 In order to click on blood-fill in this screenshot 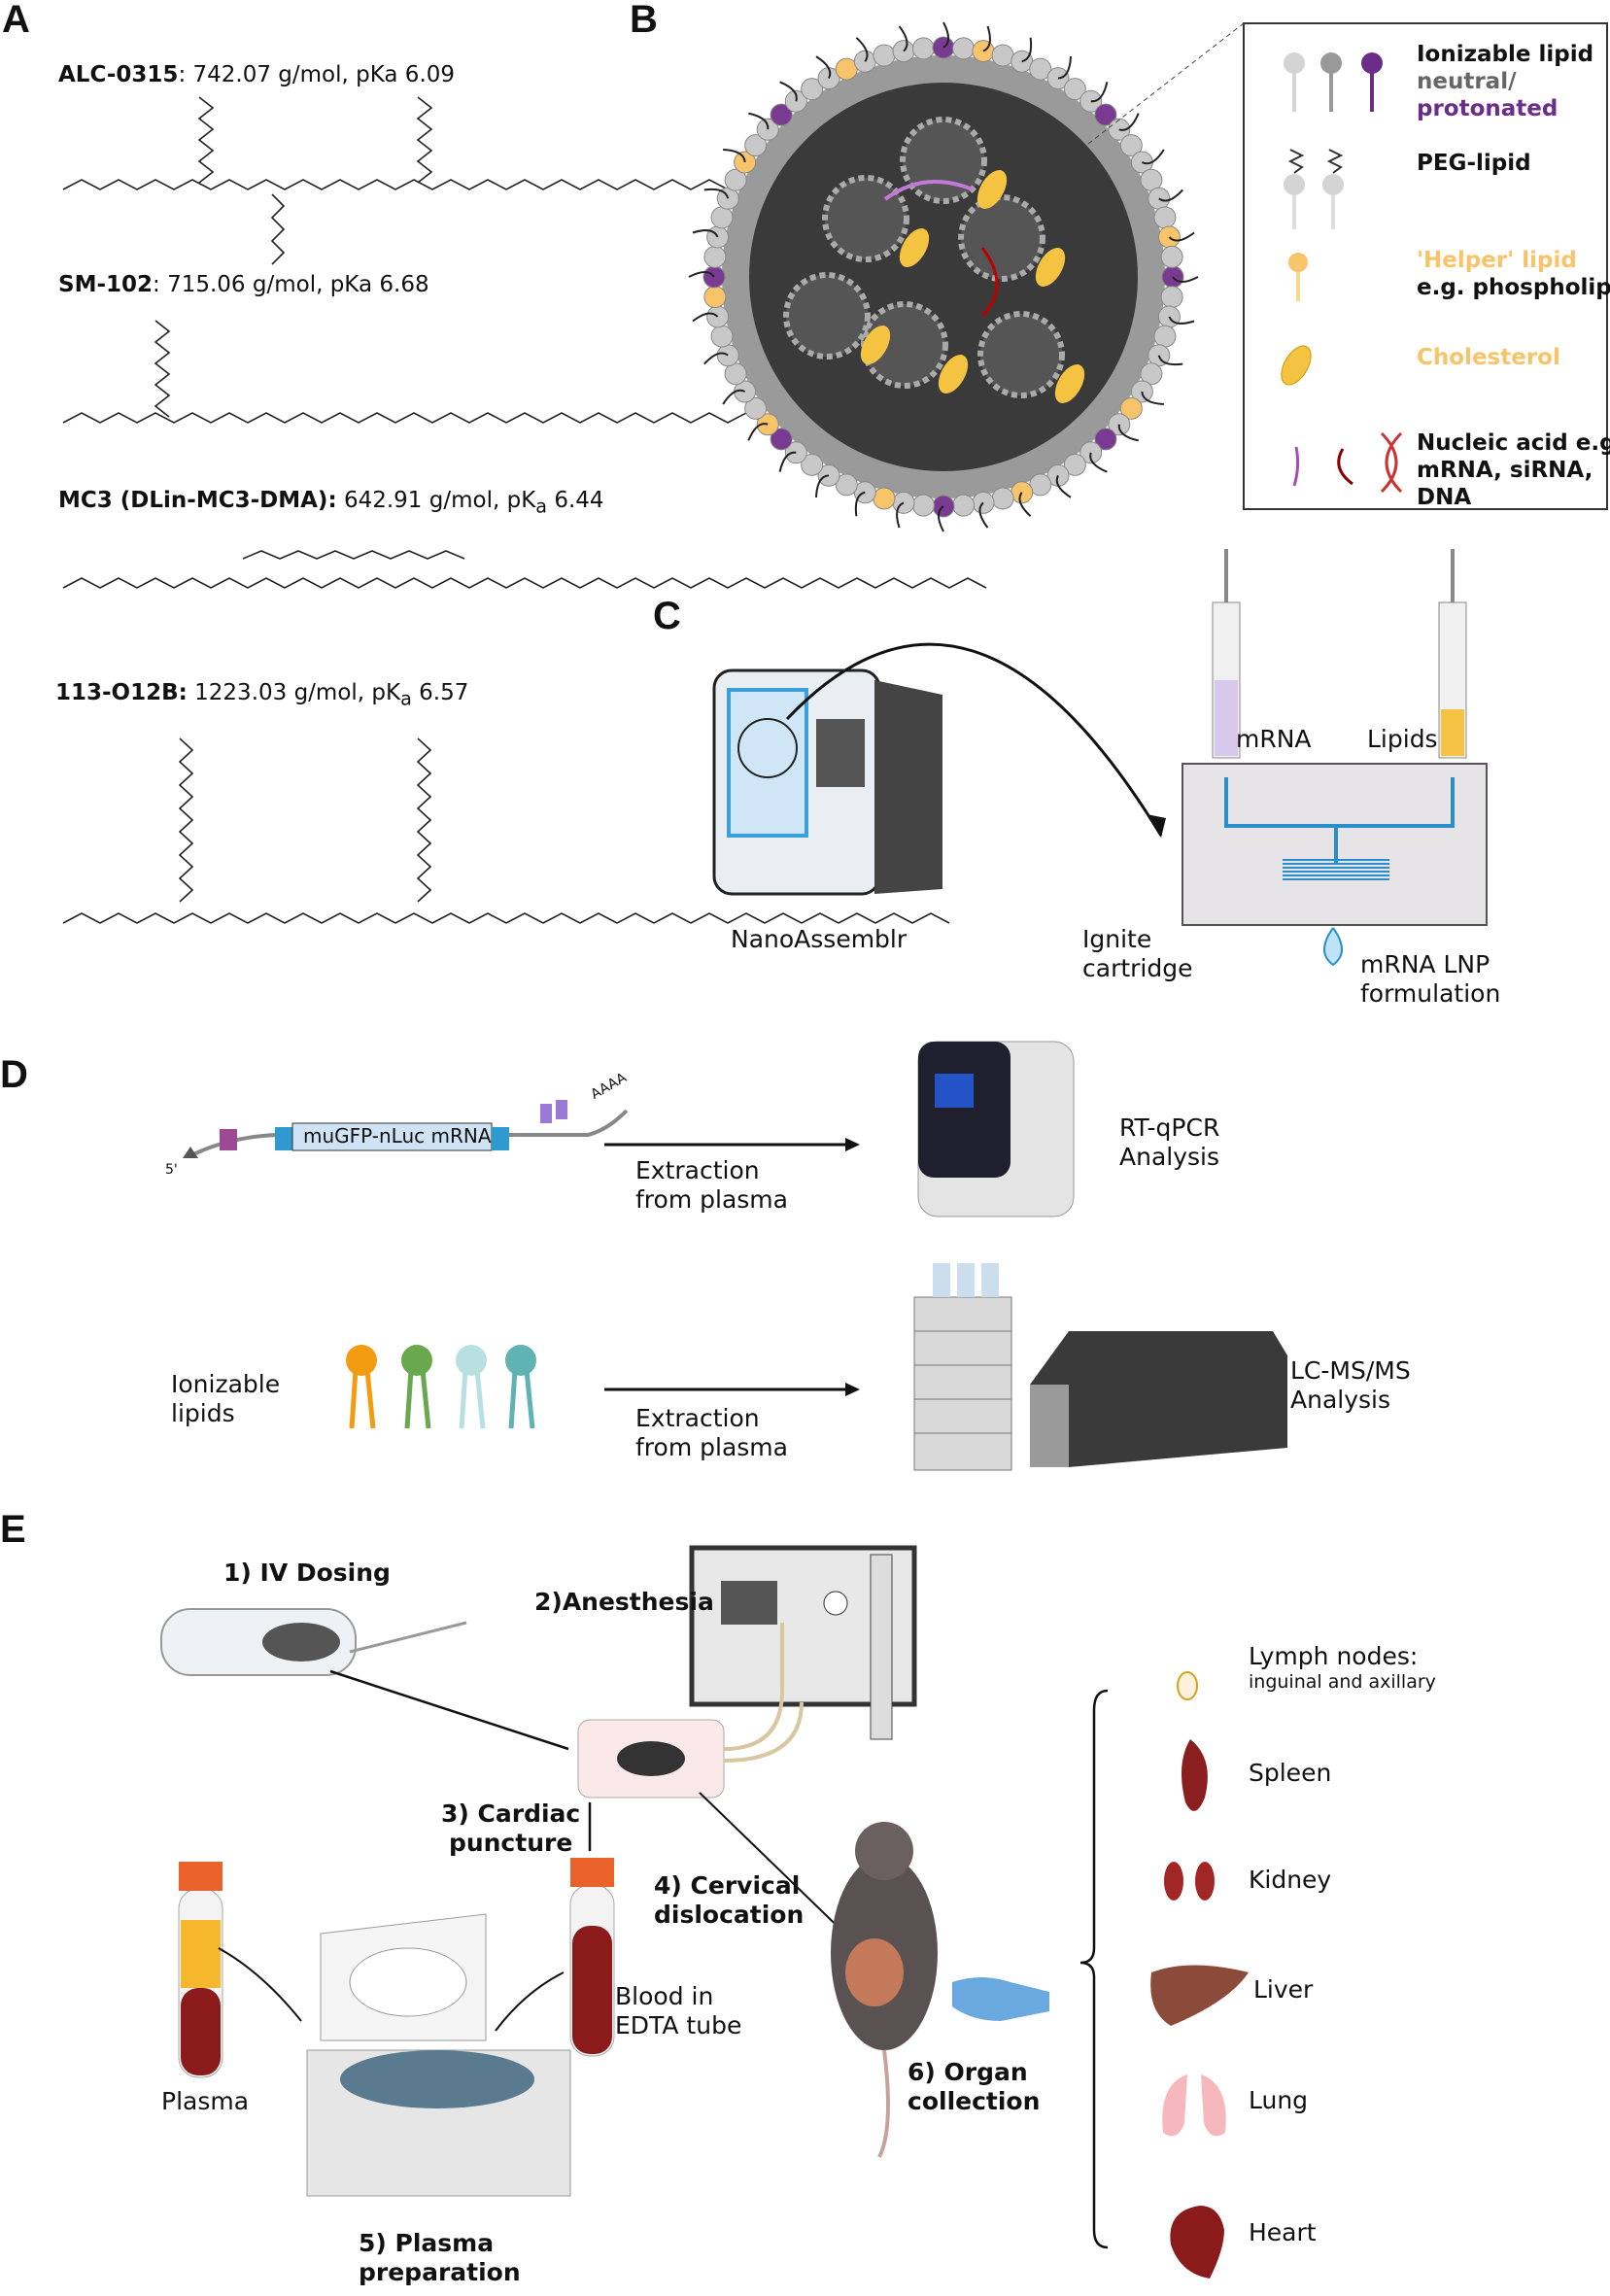, I will do `click(592, 1990)`.